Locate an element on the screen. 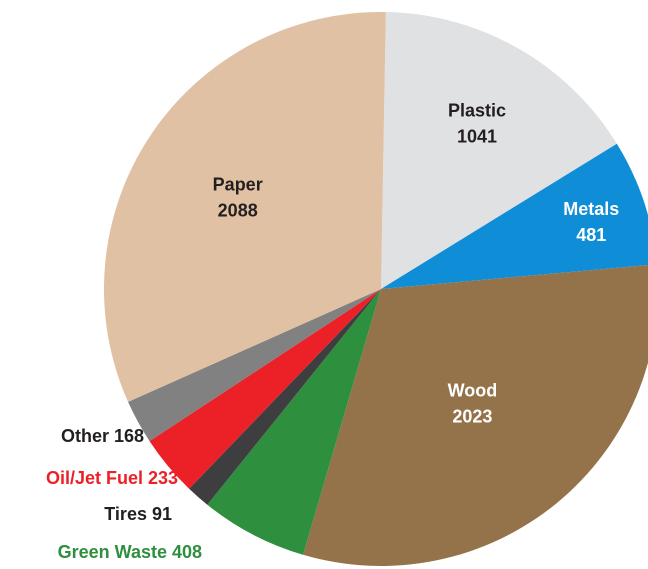  pie-slice-green-waste is located at coordinates (294, 422).